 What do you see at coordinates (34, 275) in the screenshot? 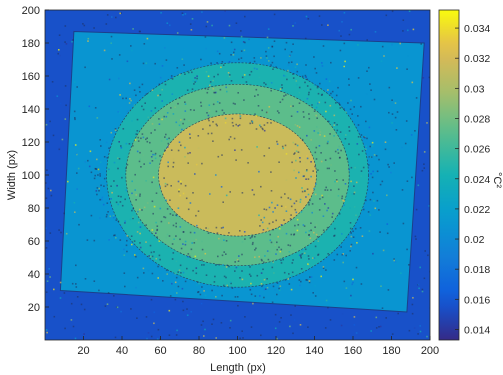
I see `y-tick-label: 40` at bounding box center [34, 275].